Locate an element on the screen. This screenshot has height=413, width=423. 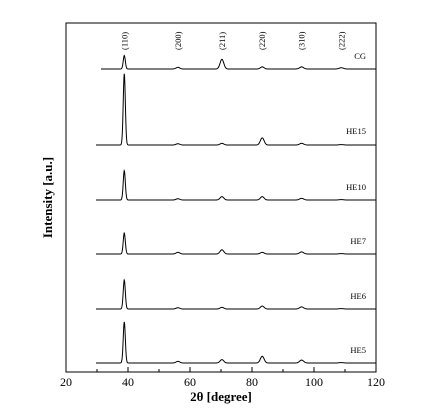
trace-he5 is located at coordinates (236, 342).